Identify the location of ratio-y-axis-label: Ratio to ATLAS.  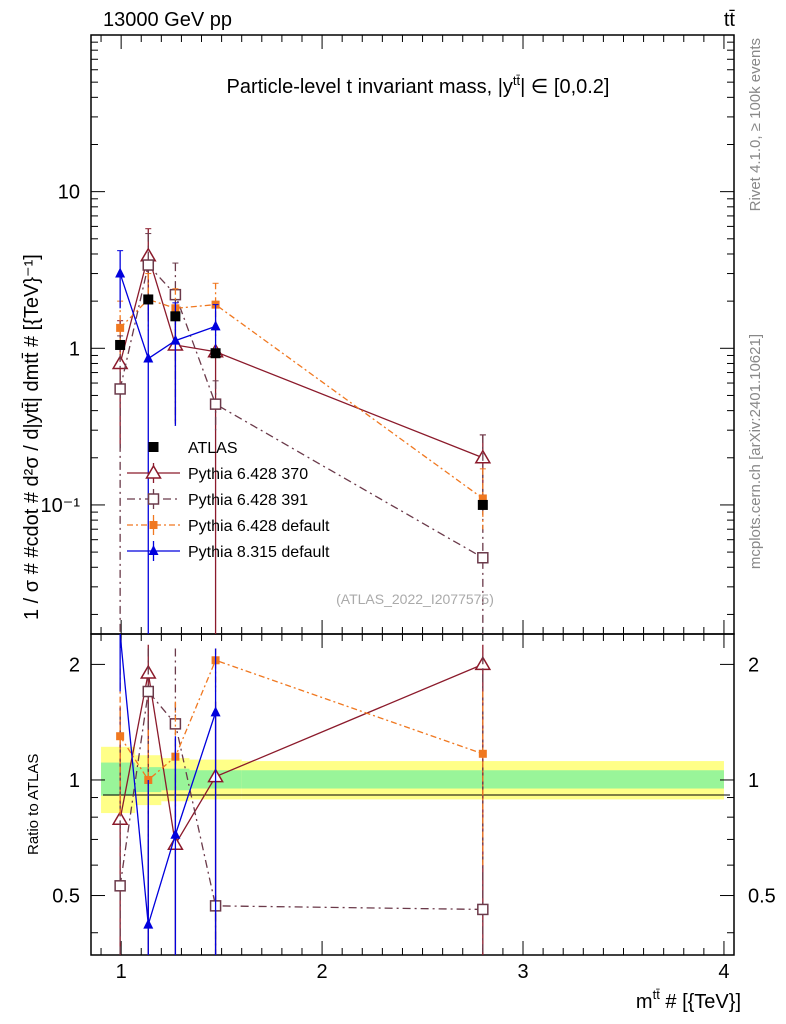
(33, 804).